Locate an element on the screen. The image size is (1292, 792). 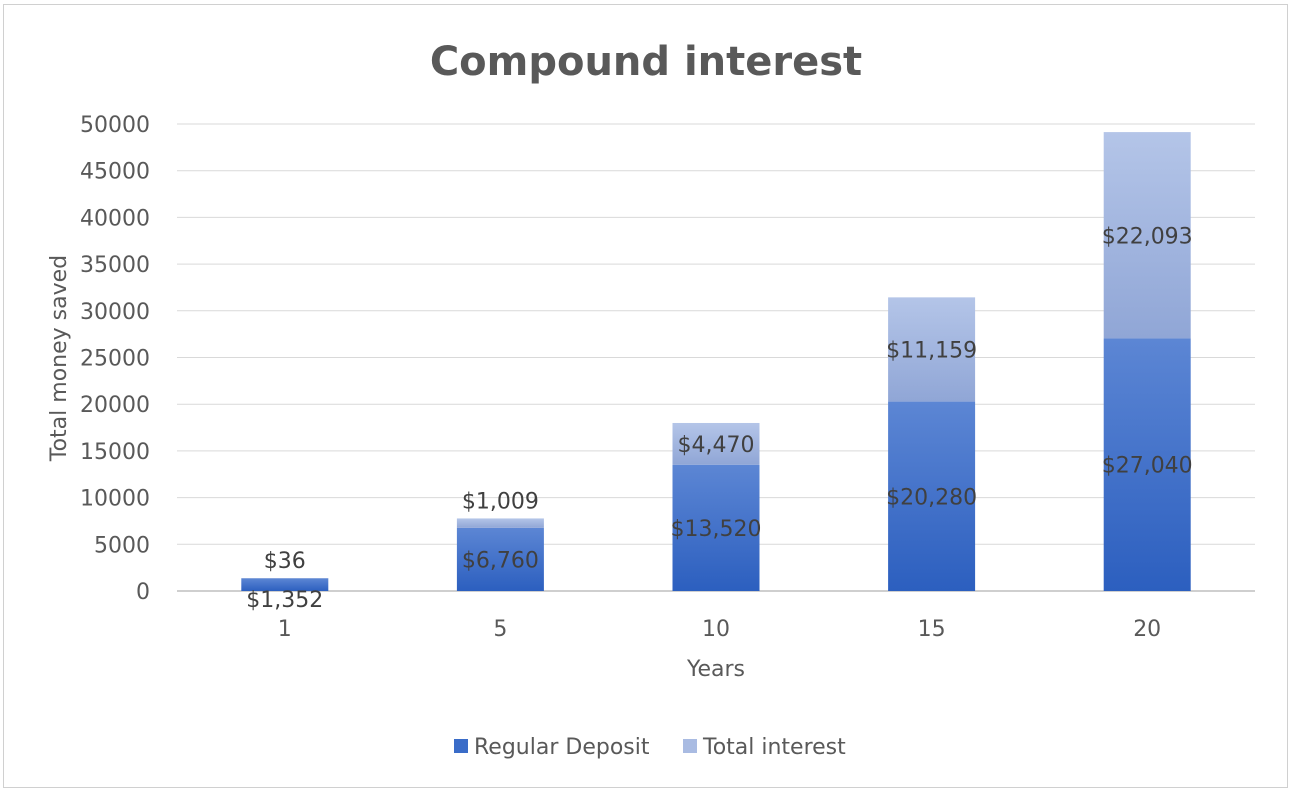
y-tick-label: 45000 is located at coordinates (115, 172).